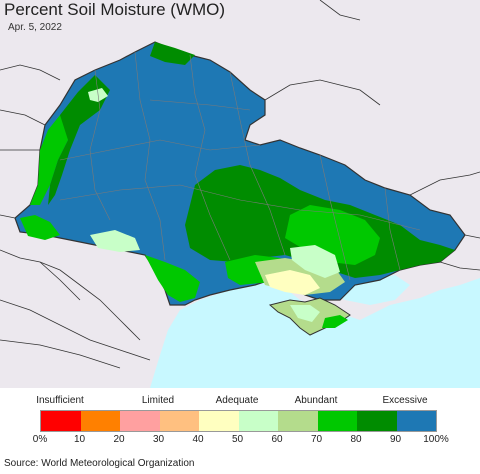 Image resolution: width=480 pixels, height=474 pixels. I want to click on legend-tick: 20, so click(119, 439).